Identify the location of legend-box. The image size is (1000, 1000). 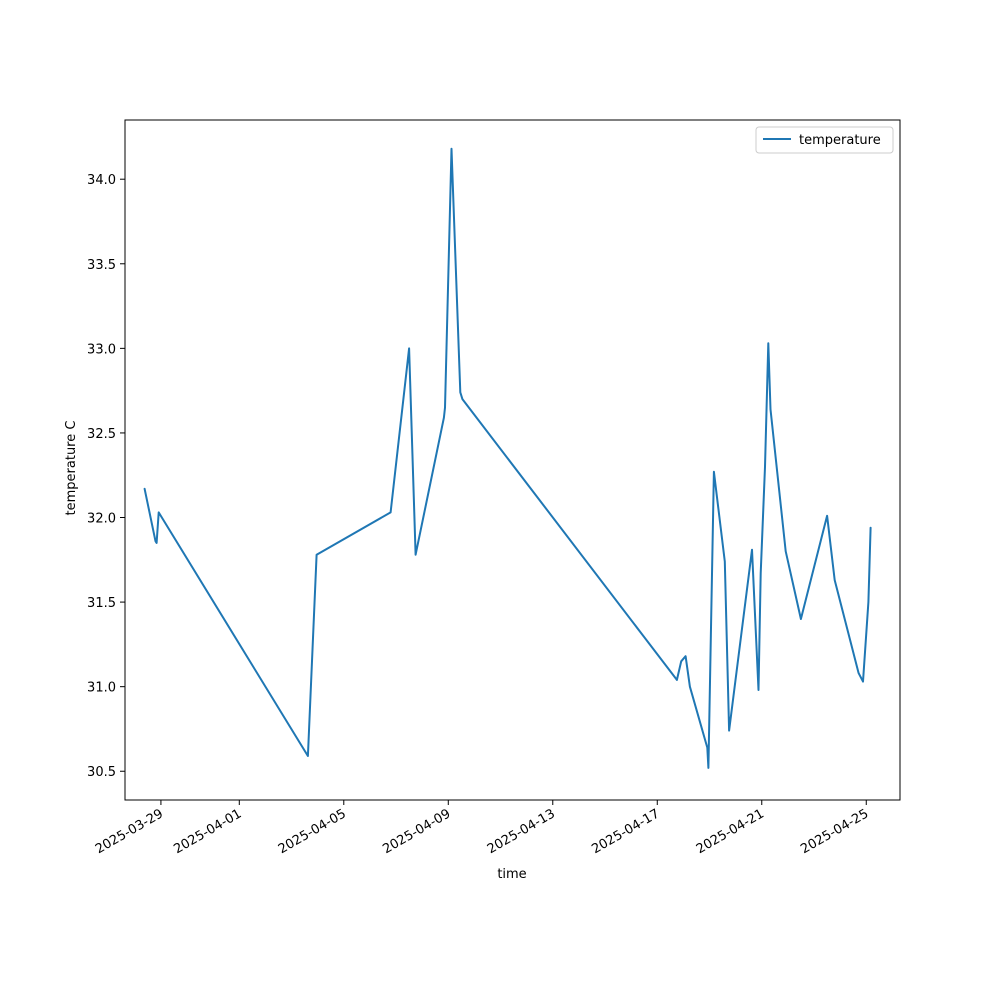
(824, 140).